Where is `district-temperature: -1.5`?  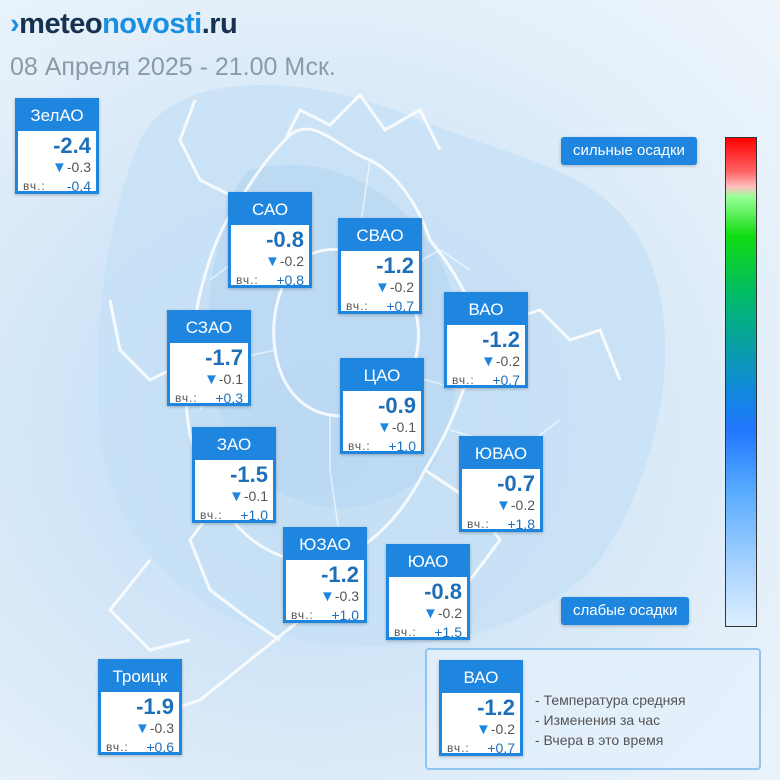 district-temperature: -1.5 is located at coordinates (249, 474).